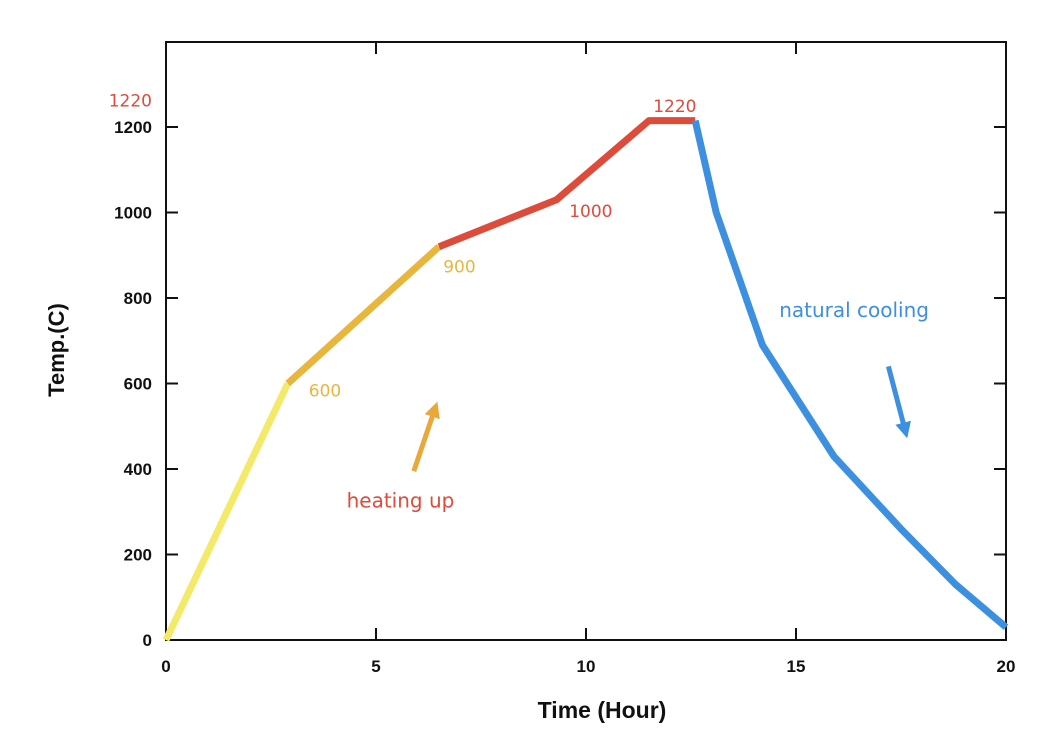 The image size is (1056, 740). Describe the element at coordinates (138, 469) in the screenshot. I see `y-tick-label: 400` at that location.